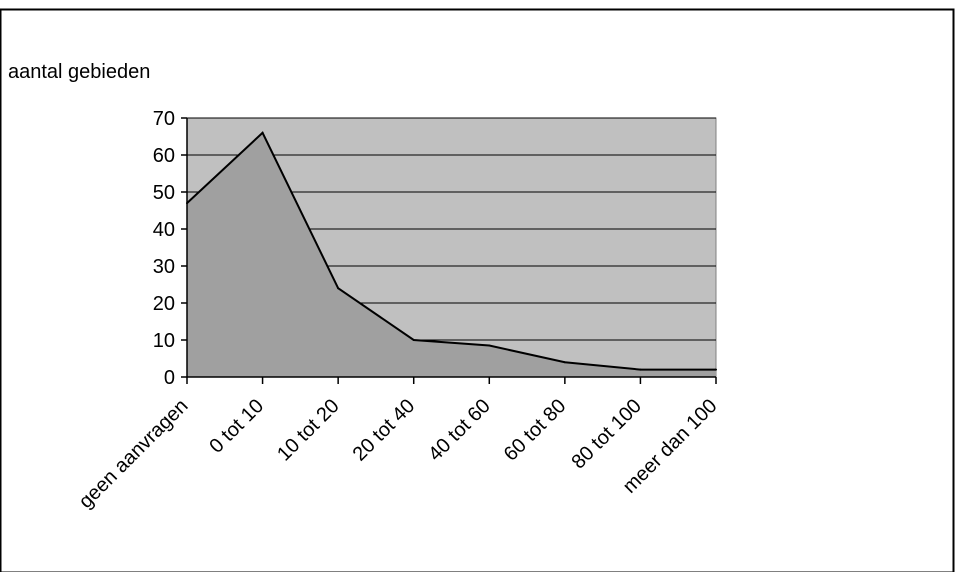 The image size is (955, 577). What do you see at coordinates (164, 267) in the screenshot?
I see `y-tick-label: 30` at bounding box center [164, 267].